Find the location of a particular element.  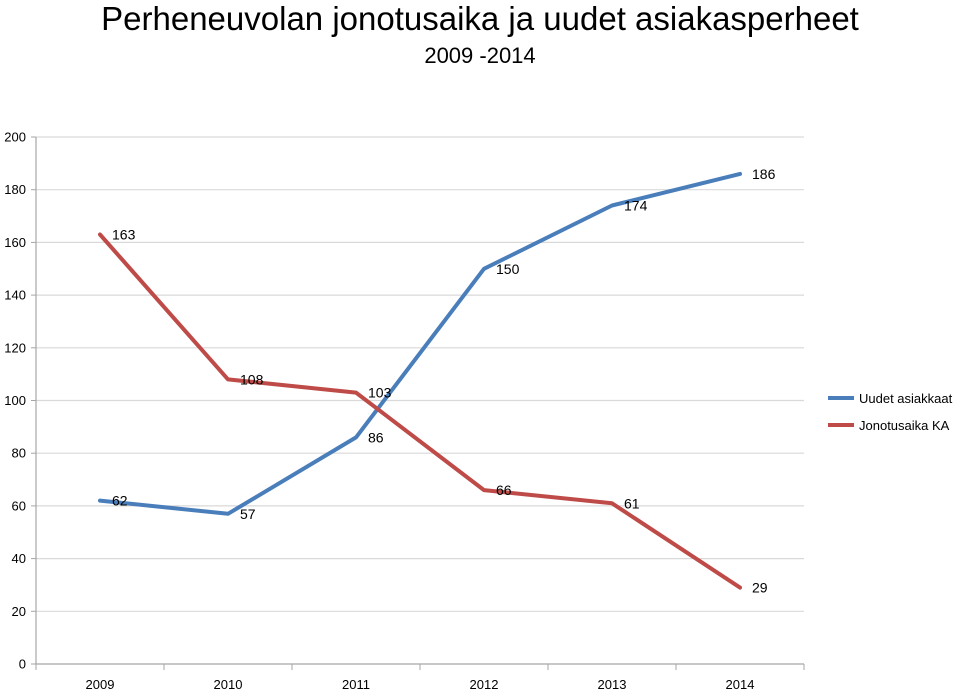

y-axis-ticks: 0 20 40 60 80 100 120 140 160 180 200 is located at coordinates (20, 401).